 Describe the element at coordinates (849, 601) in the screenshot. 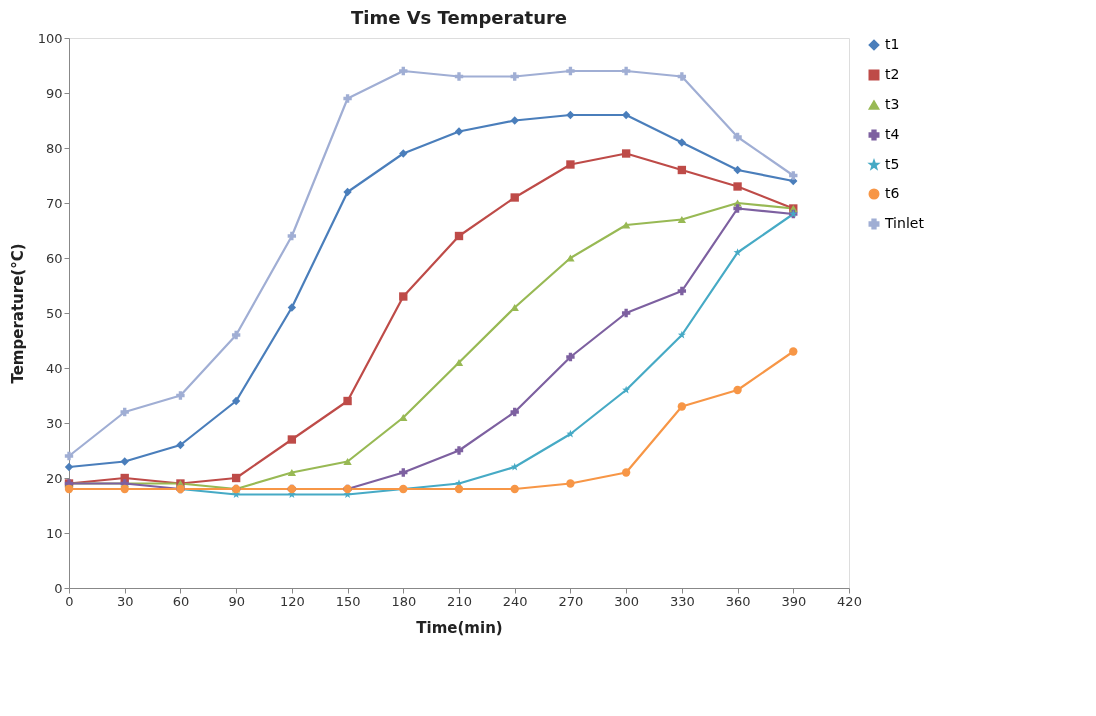

I see `x-tick-label: 420` at that location.